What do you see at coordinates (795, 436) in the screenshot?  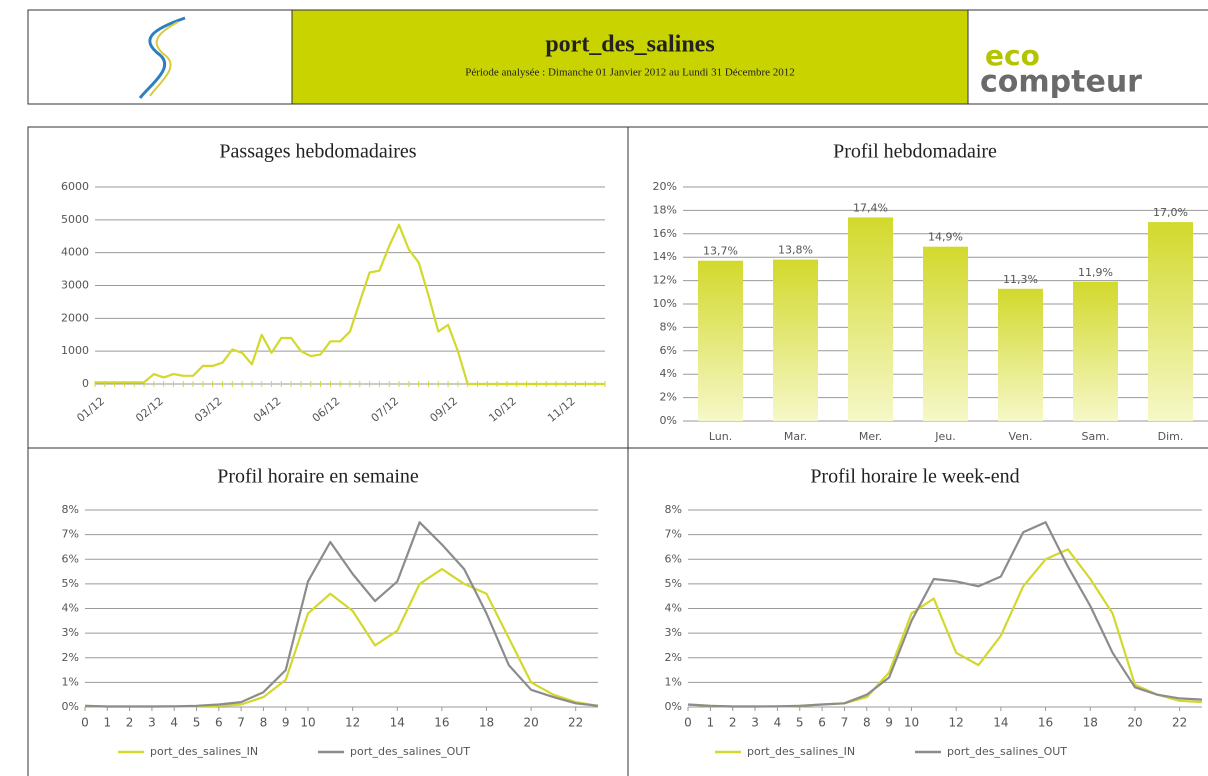 I see `x-tick-label: Mar.` at bounding box center [795, 436].